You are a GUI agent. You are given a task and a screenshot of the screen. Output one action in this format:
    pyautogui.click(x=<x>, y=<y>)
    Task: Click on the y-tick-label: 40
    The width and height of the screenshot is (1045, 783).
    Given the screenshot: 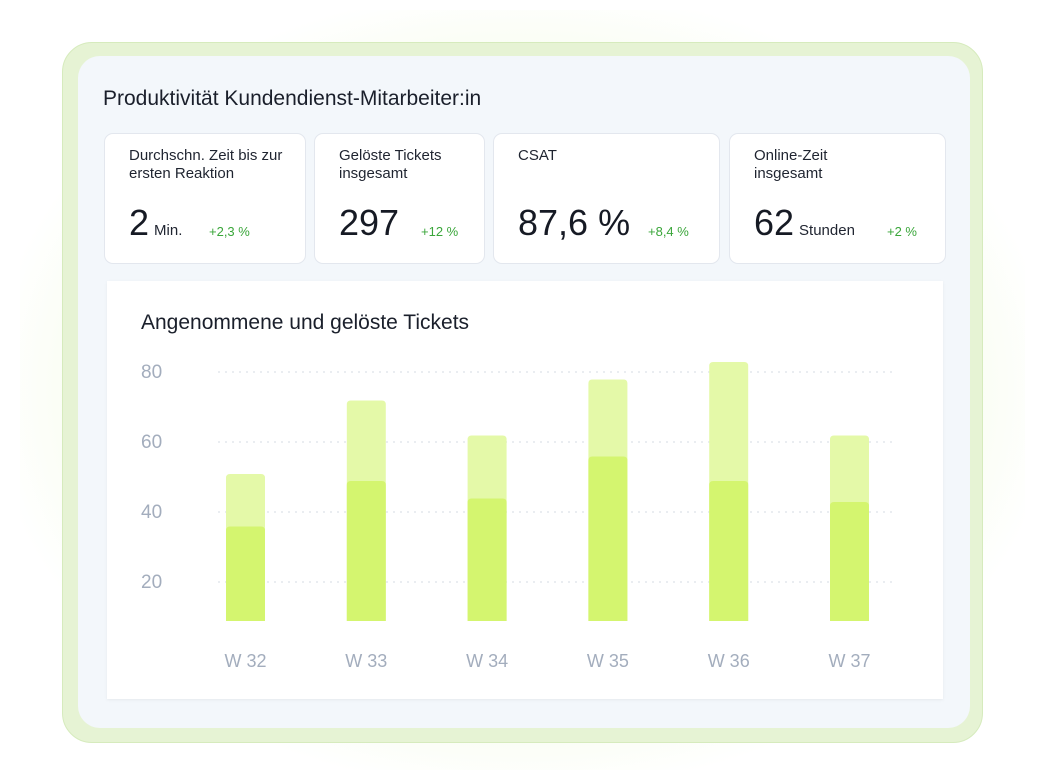 What is the action you would take?
    pyautogui.click(x=151, y=512)
    